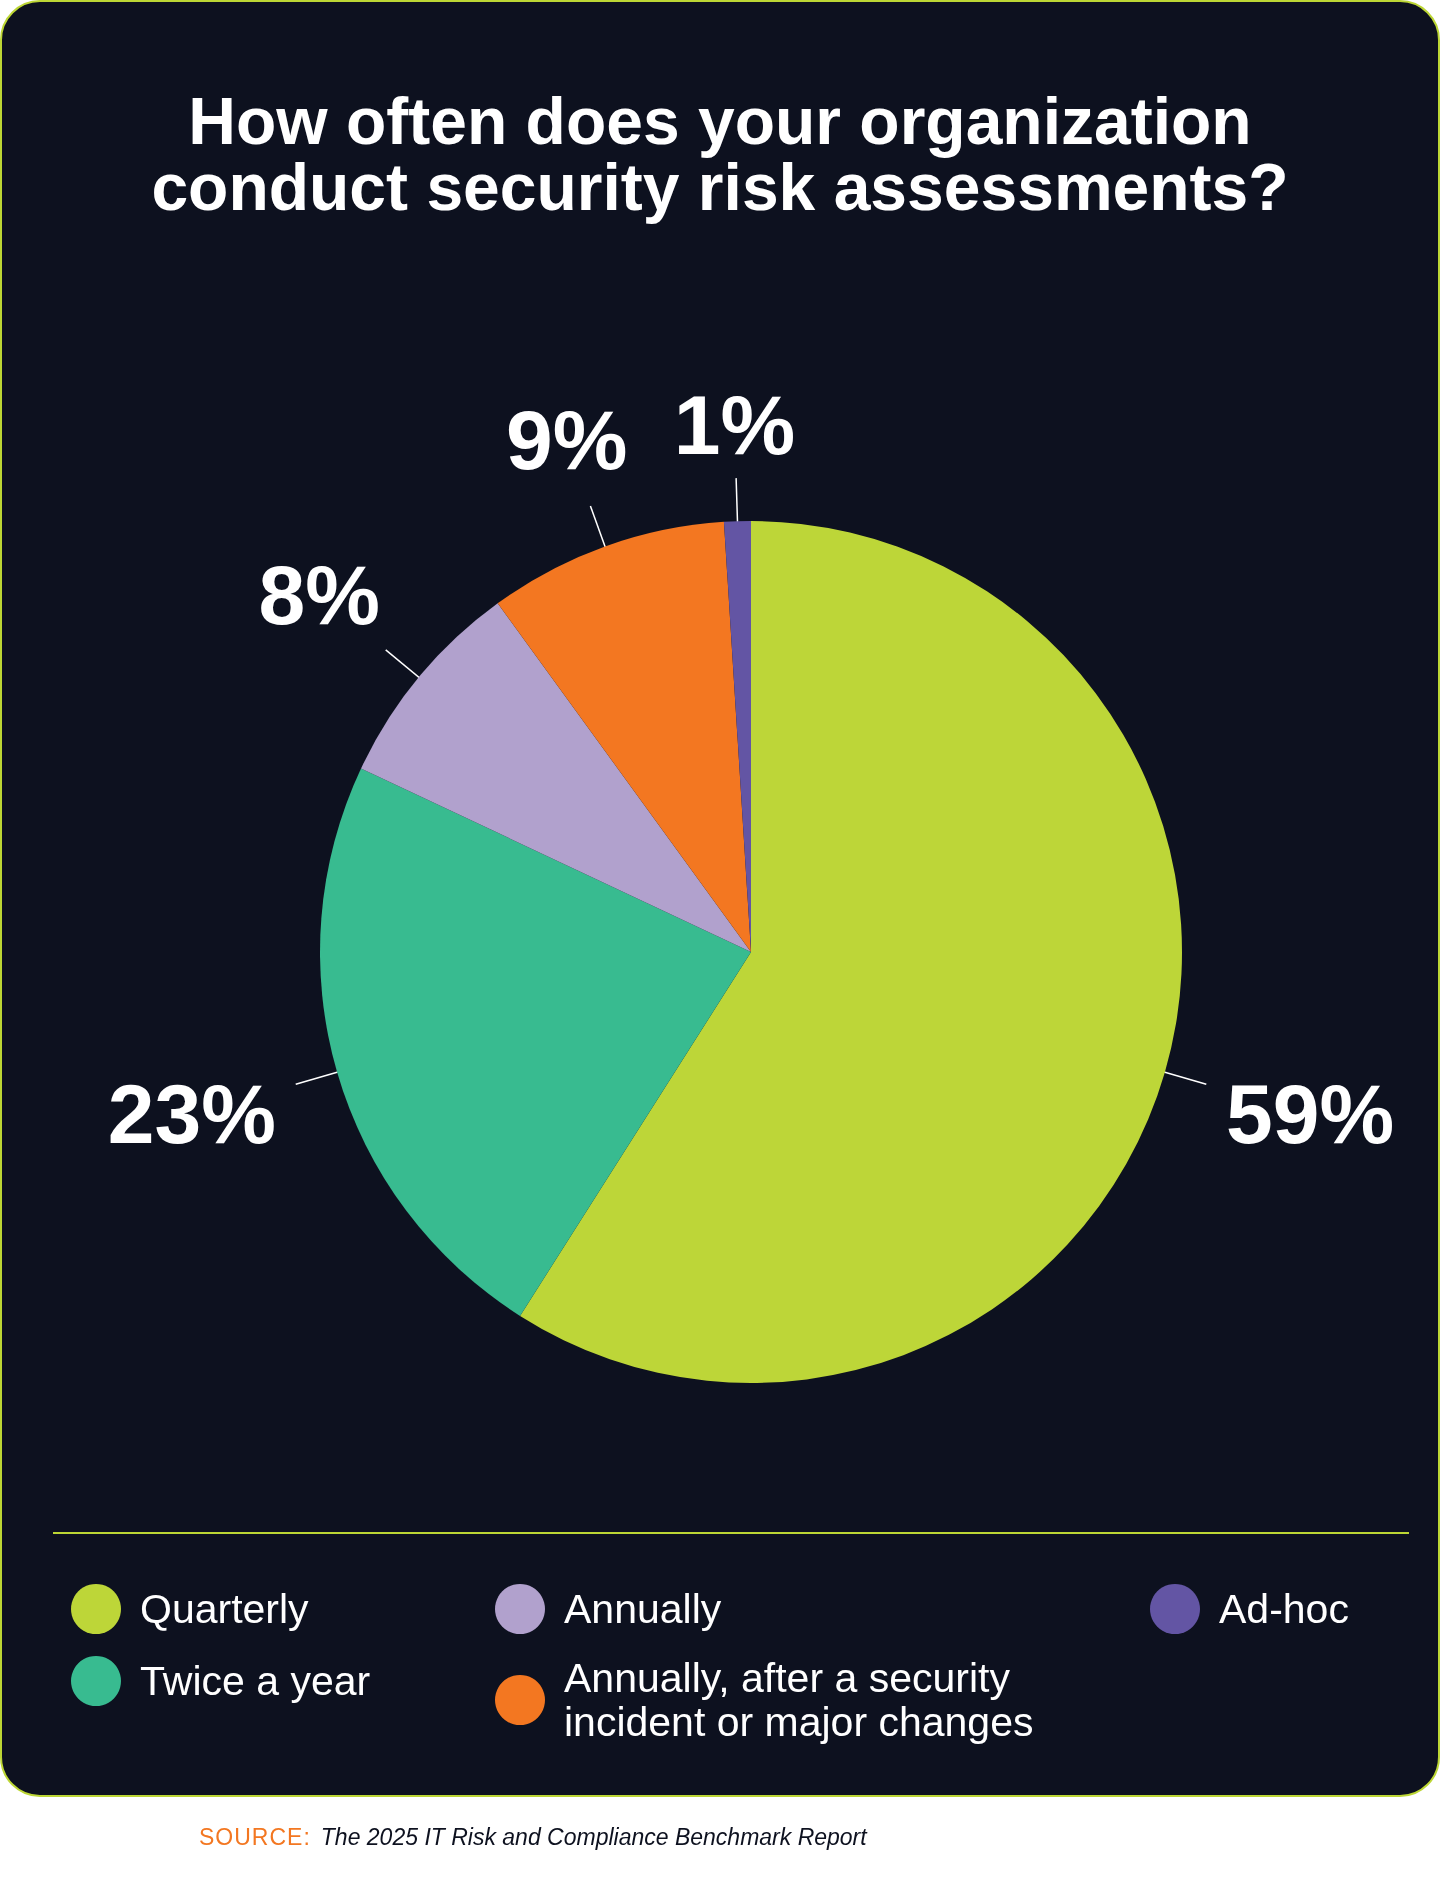 The width and height of the screenshot is (1440, 1879). Describe the element at coordinates (566, 439) in the screenshot. I see `data-label: 9%` at that location.